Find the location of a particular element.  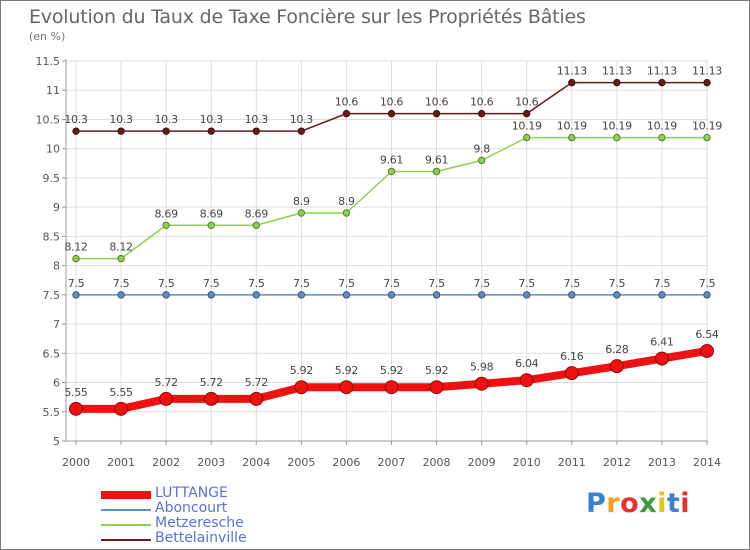

proxiti-logo: Proxiti is located at coordinates (638, 503).